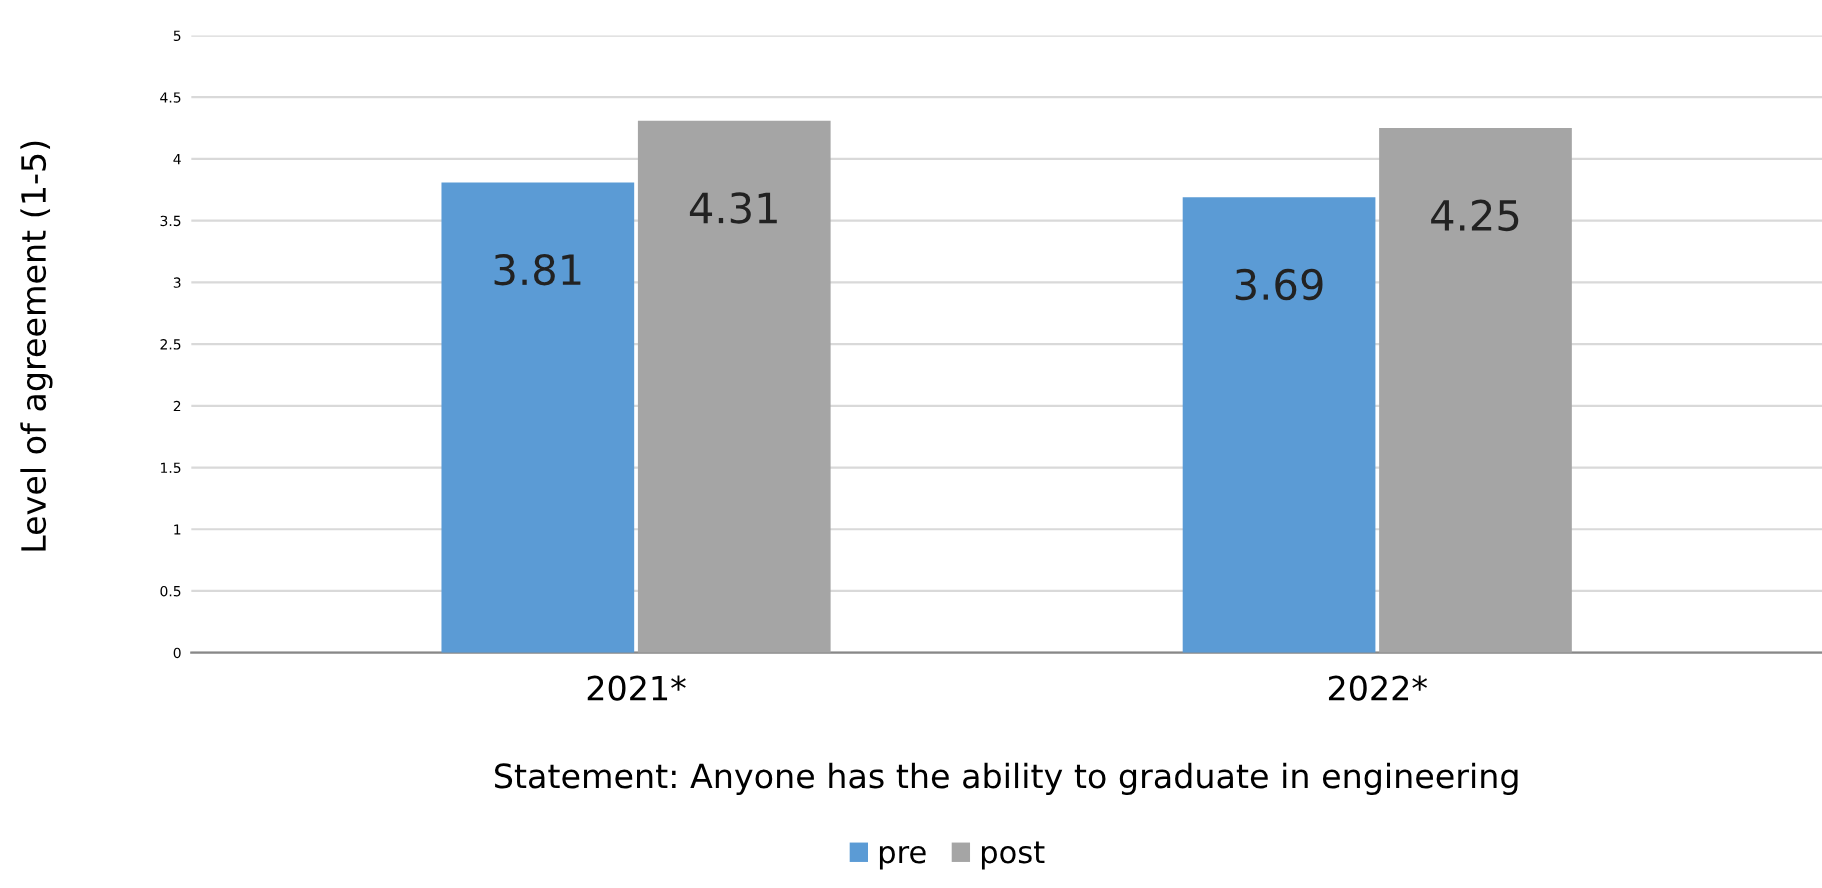 This screenshot has height=888, width=1822. What do you see at coordinates (636, 688) in the screenshot?
I see `x-tick-label: 2021*` at bounding box center [636, 688].